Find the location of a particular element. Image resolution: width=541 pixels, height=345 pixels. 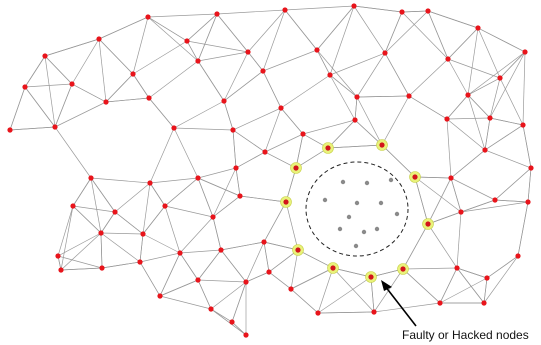

faulty-node-layer is located at coordinates (361, 213).